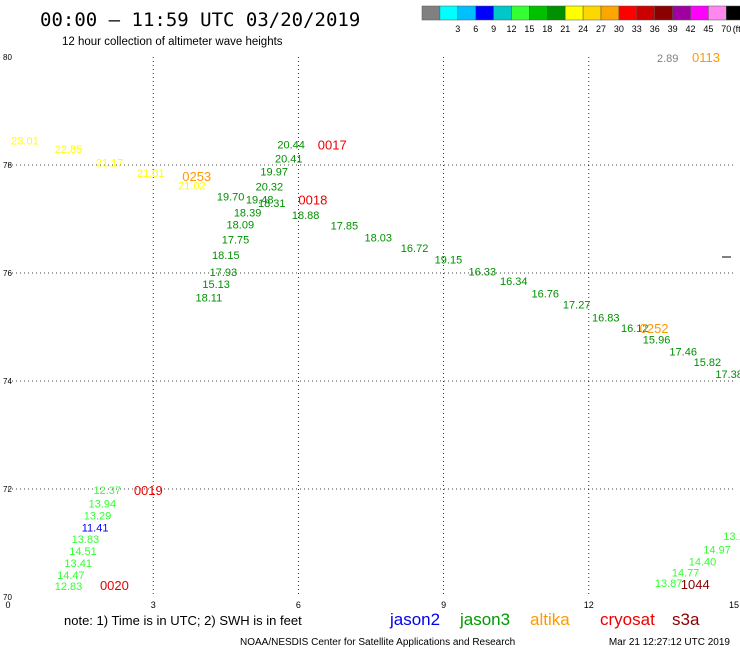 The width and height of the screenshot is (740, 650). Describe the element at coordinates (216, 285) in the screenshot. I see `wave-height-point: 15.13` at that location.